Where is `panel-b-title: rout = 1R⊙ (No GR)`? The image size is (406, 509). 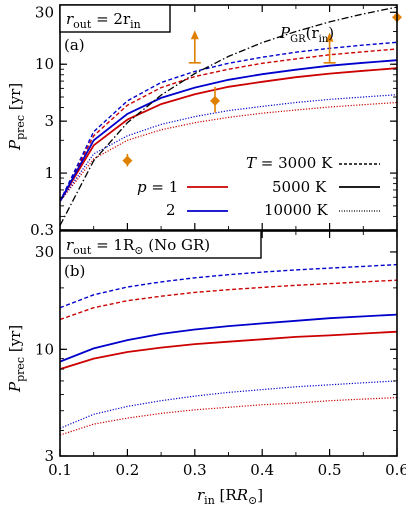
panel-b-title: rout = 1R⊙ (No GR) is located at coordinates (138, 246).